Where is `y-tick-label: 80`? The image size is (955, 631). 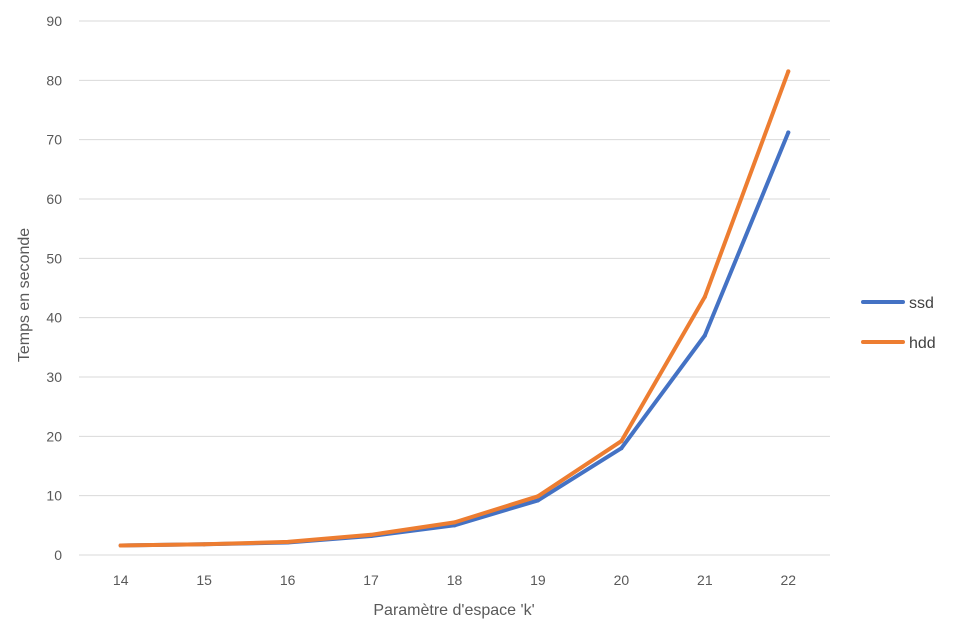
y-tick-label: 80 is located at coordinates (54, 80).